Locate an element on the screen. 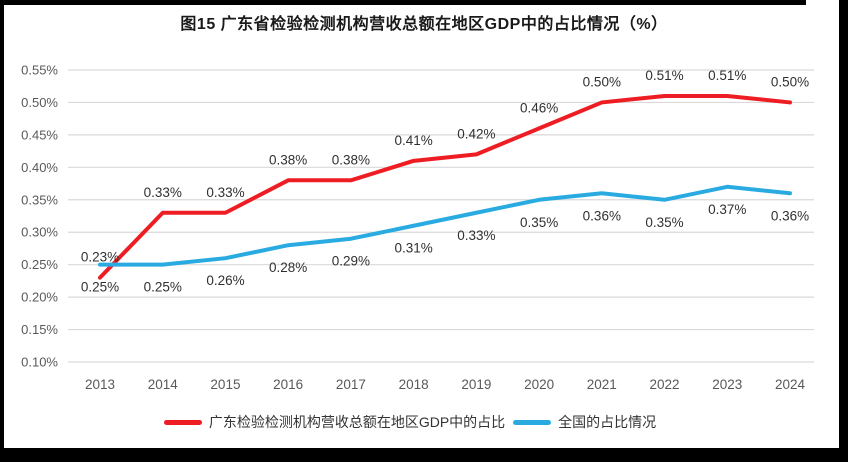 This screenshot has height=462, width=848. legend-label: 广东检验检测机构营收总额在地区GDP中的占比 is located at coordinates (357, 422).